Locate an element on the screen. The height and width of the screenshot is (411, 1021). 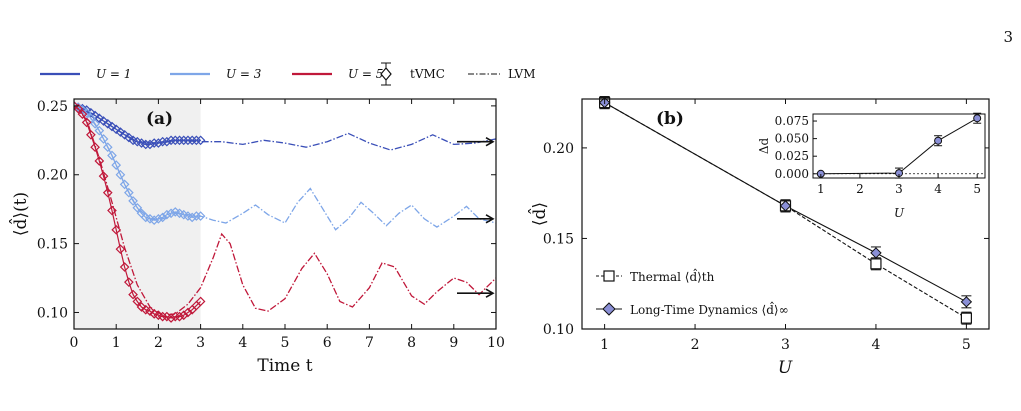
inset-frame is located at coordinates (899, 146).